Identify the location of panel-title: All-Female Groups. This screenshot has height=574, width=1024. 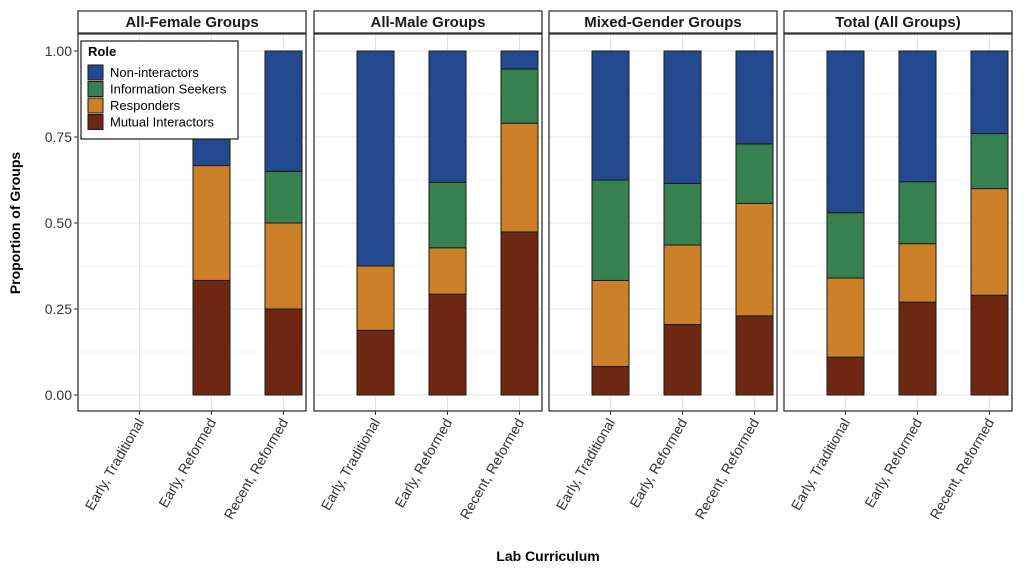
(191, 22).